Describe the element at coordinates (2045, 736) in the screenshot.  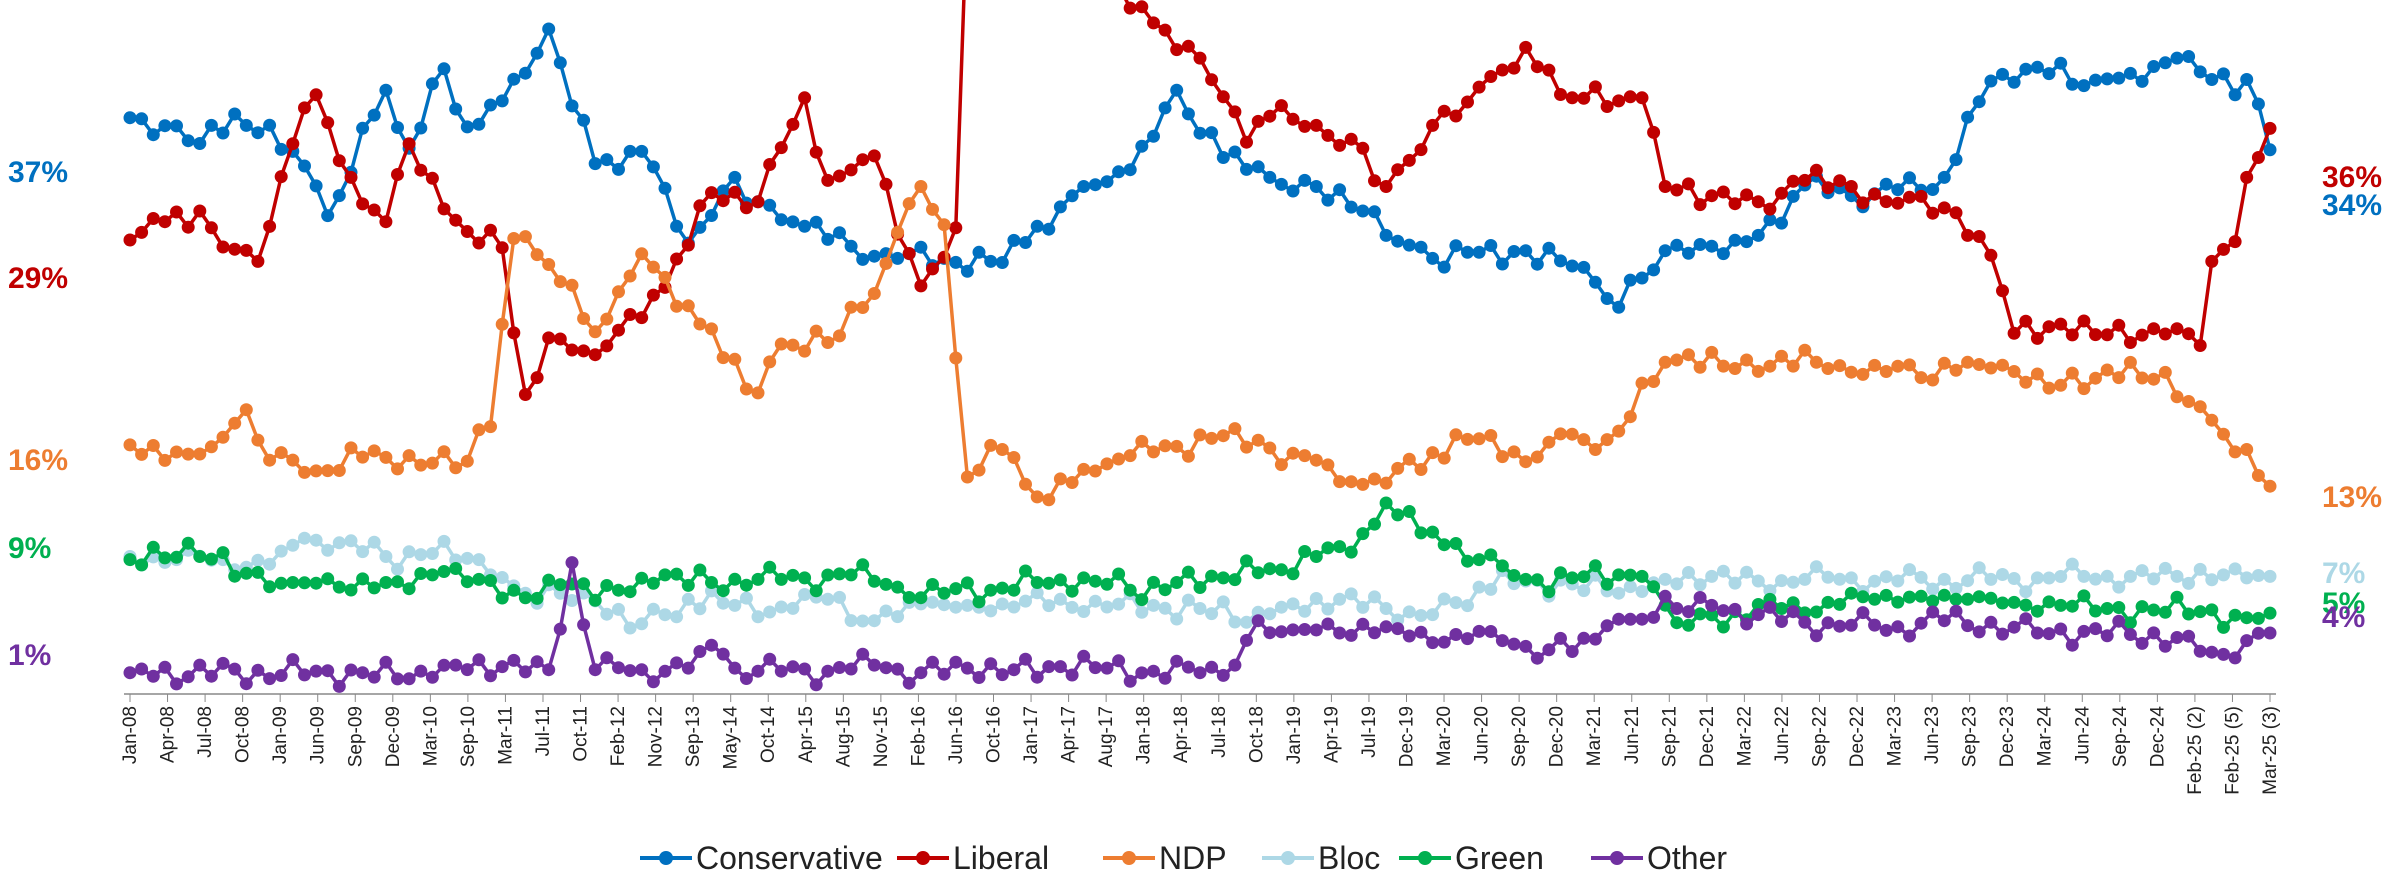
I see `x-tick-label: Mar-24` at that location.